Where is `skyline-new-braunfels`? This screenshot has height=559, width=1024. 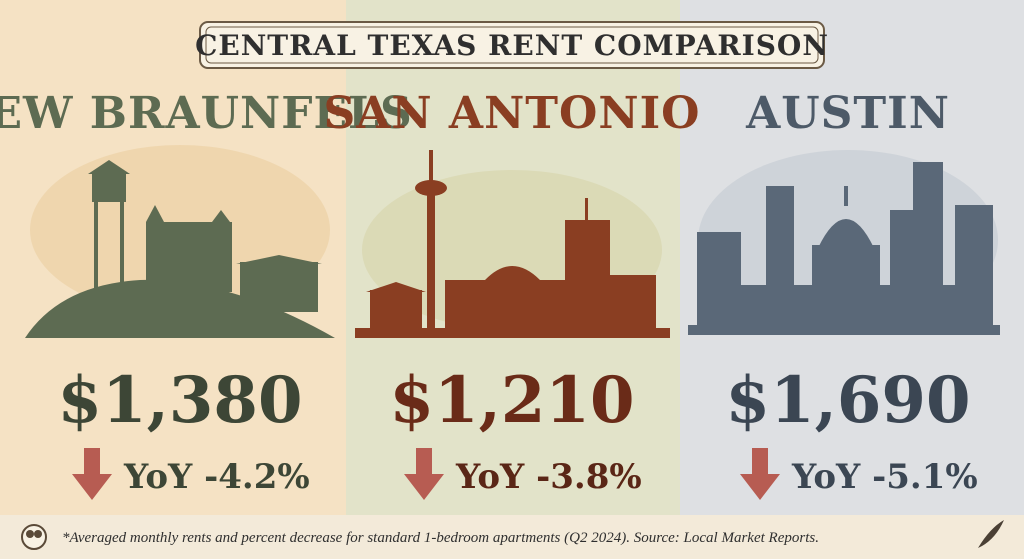
skyline-new-braunfels is located at coordinates (180, 249).